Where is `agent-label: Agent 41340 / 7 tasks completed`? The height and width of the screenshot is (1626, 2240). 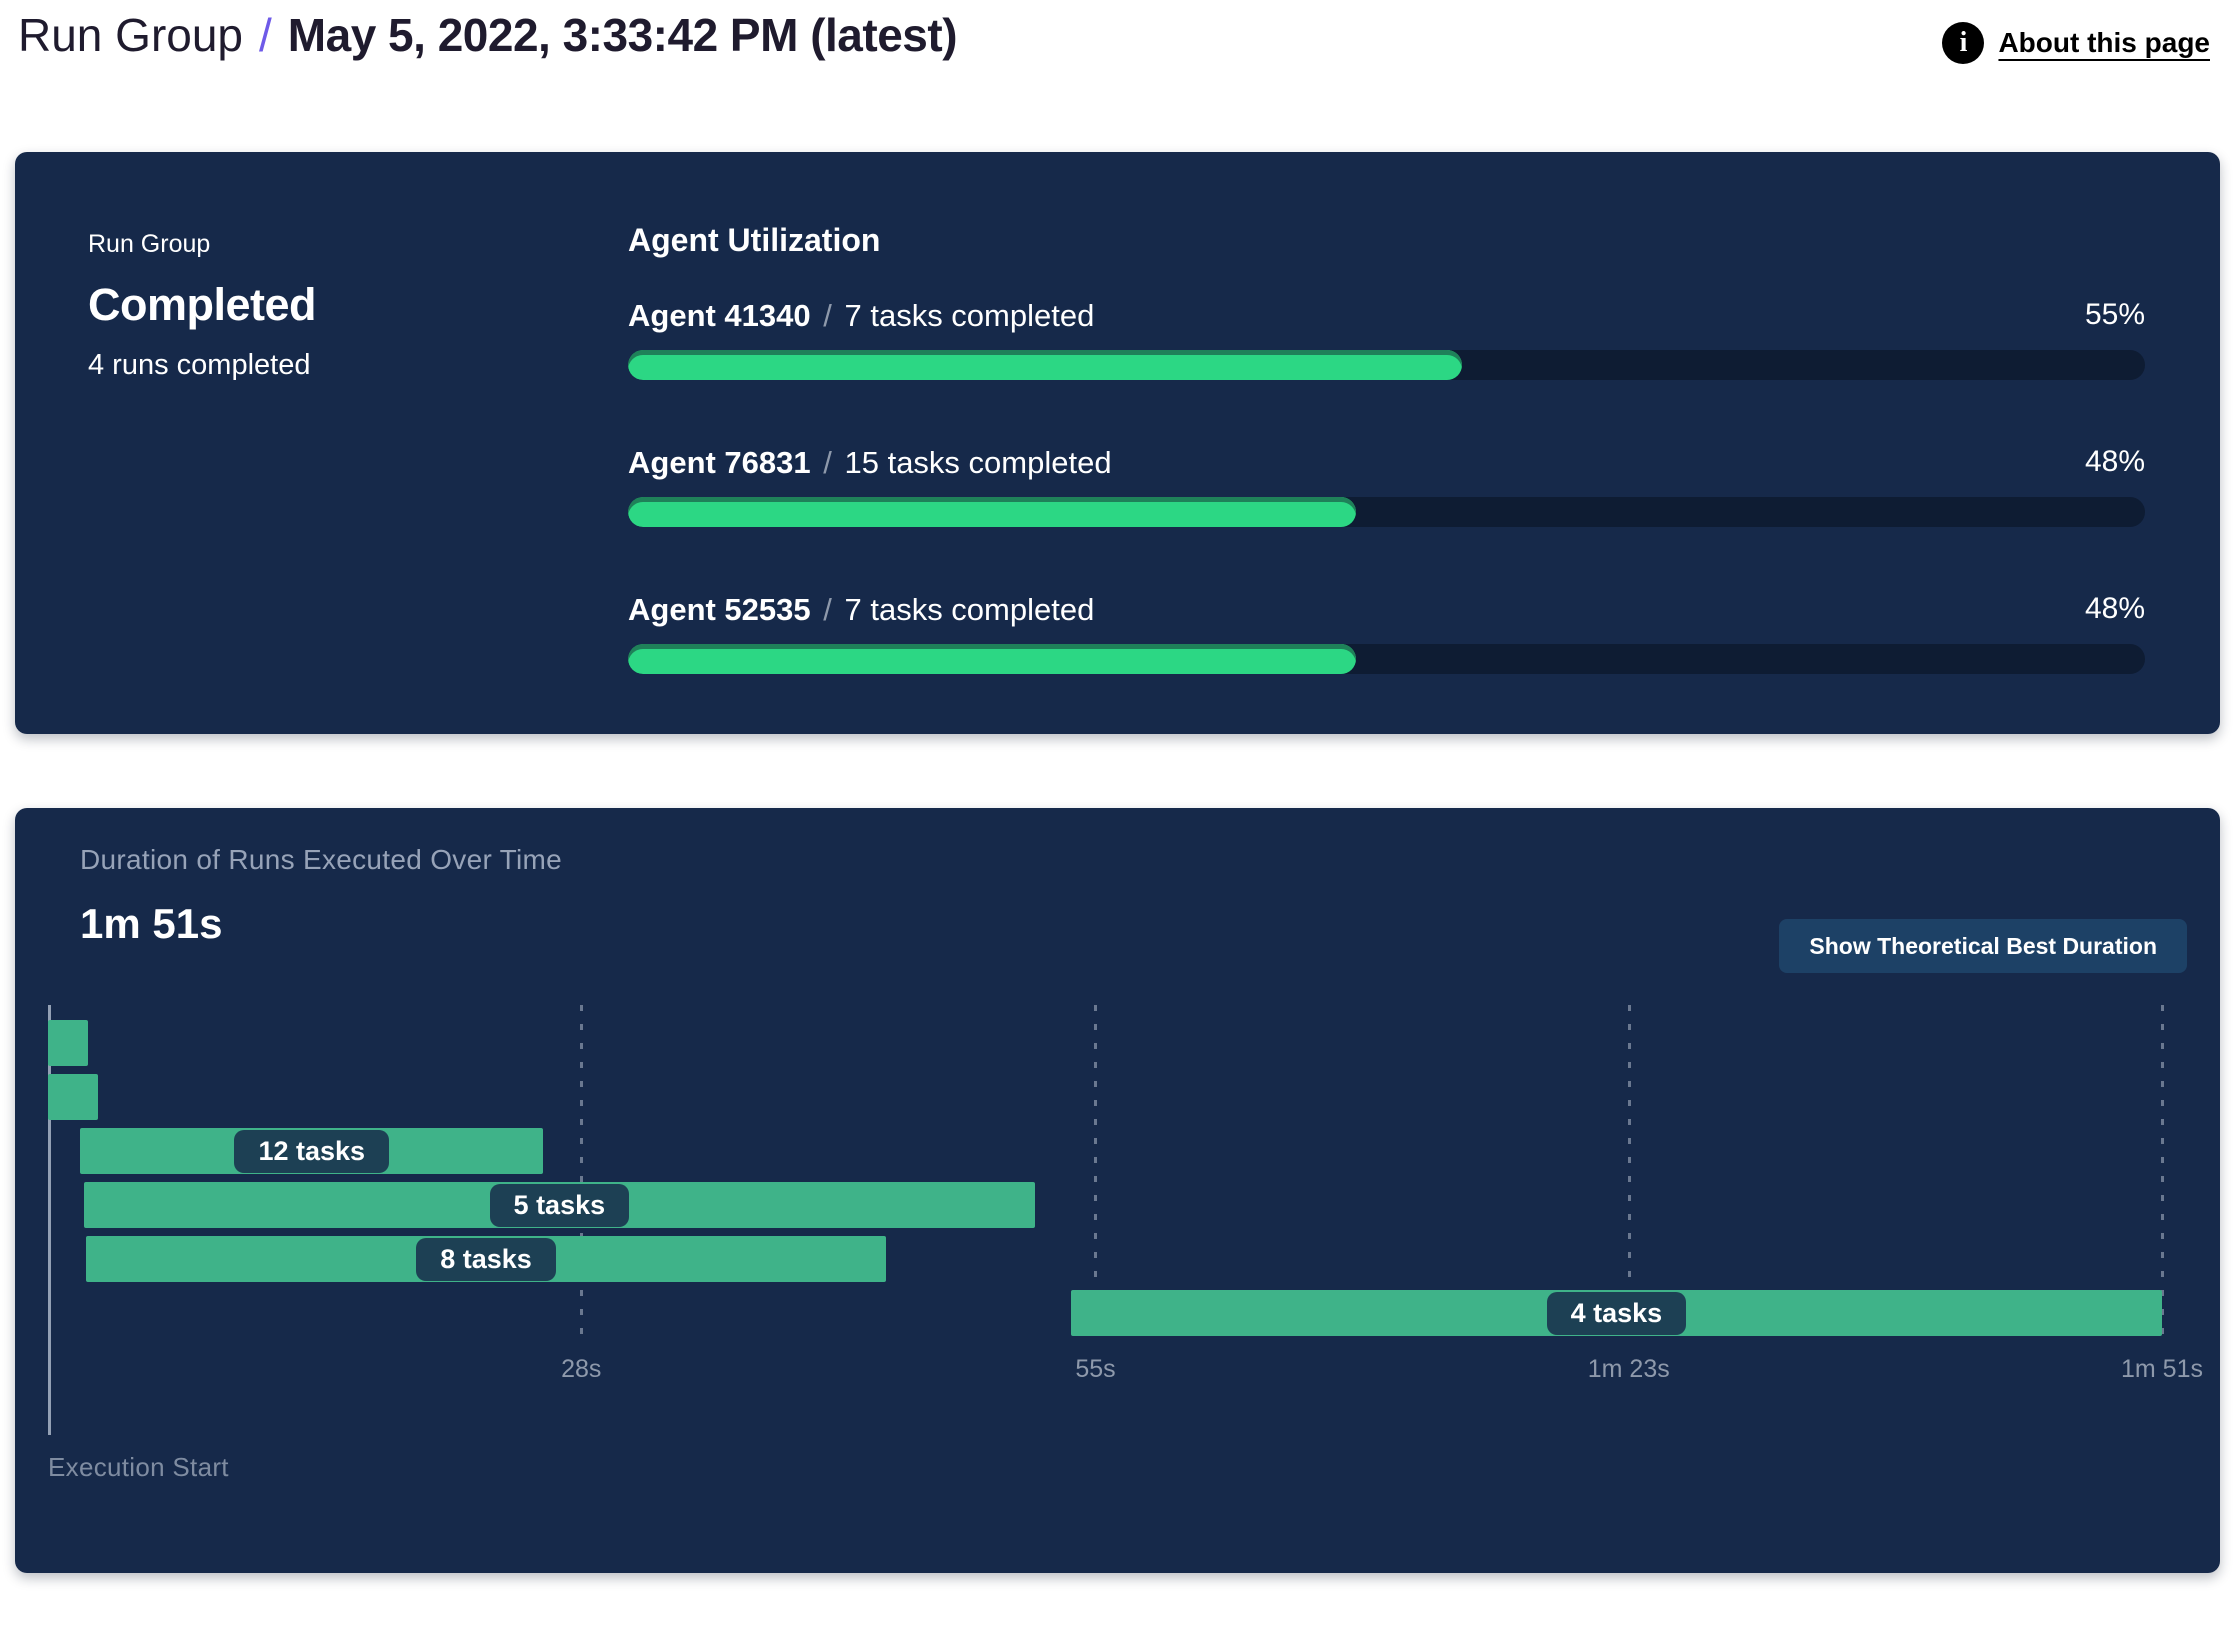 agent-label: Agent 41340 / 7 tasks completed is located at coordinates (1386, 316).